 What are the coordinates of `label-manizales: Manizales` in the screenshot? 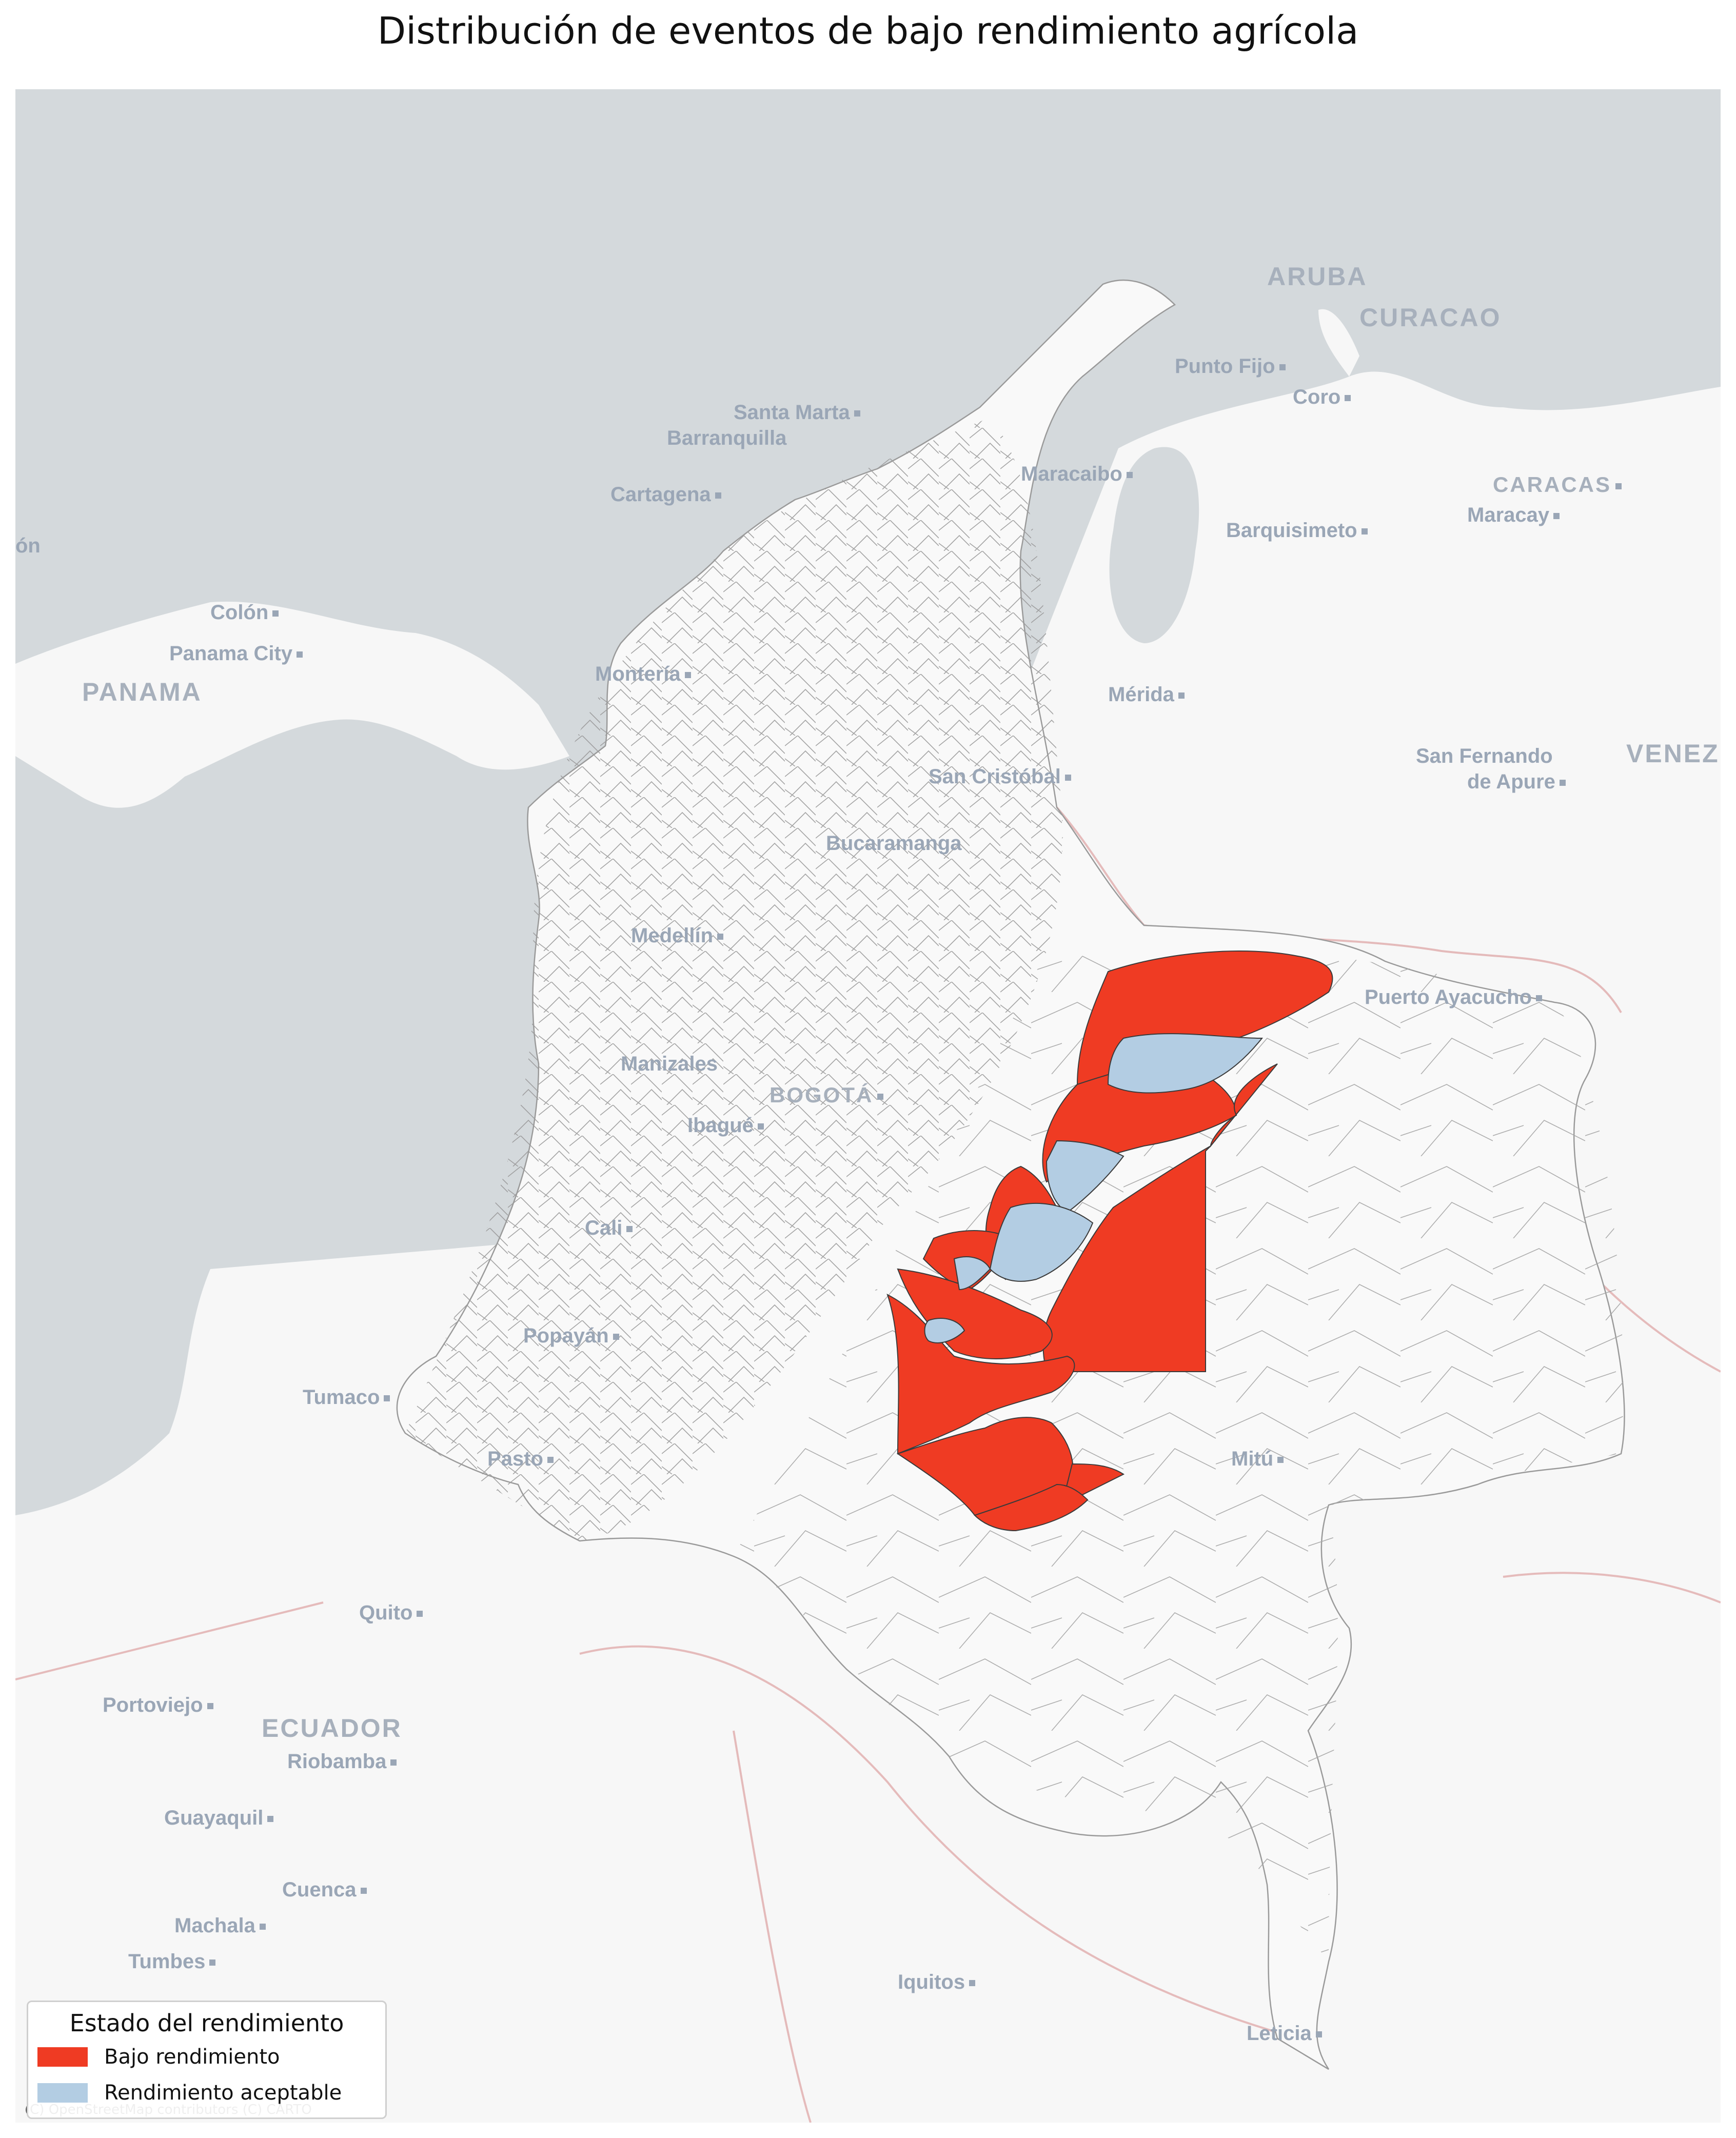 It's located at (669, 1064).